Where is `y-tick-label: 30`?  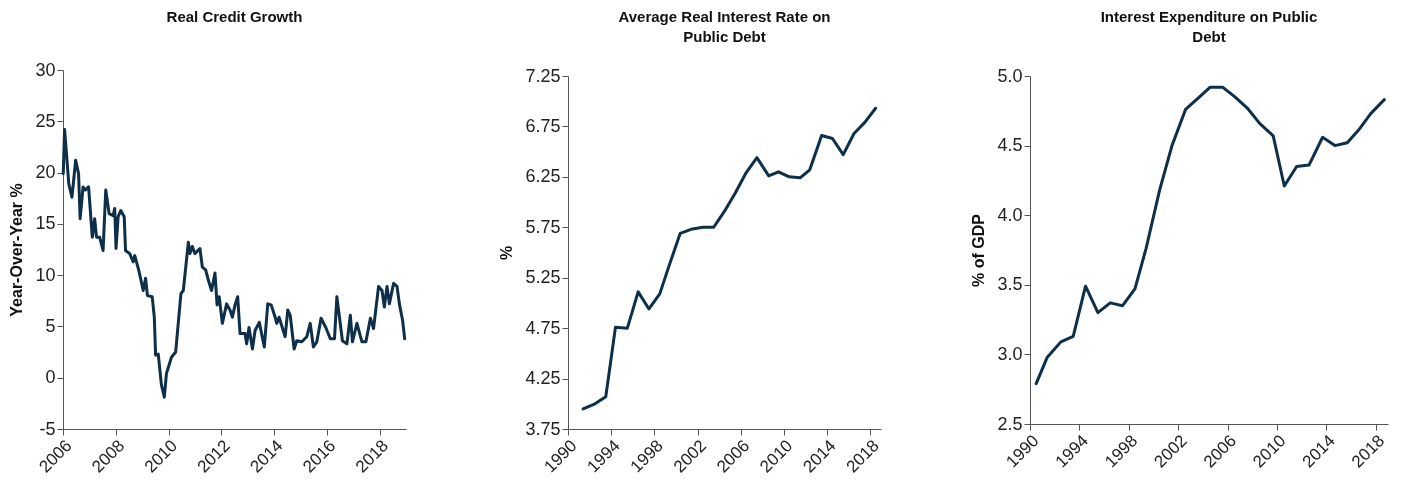
y-tick-label: 30 is located at coordinates (45, 69).